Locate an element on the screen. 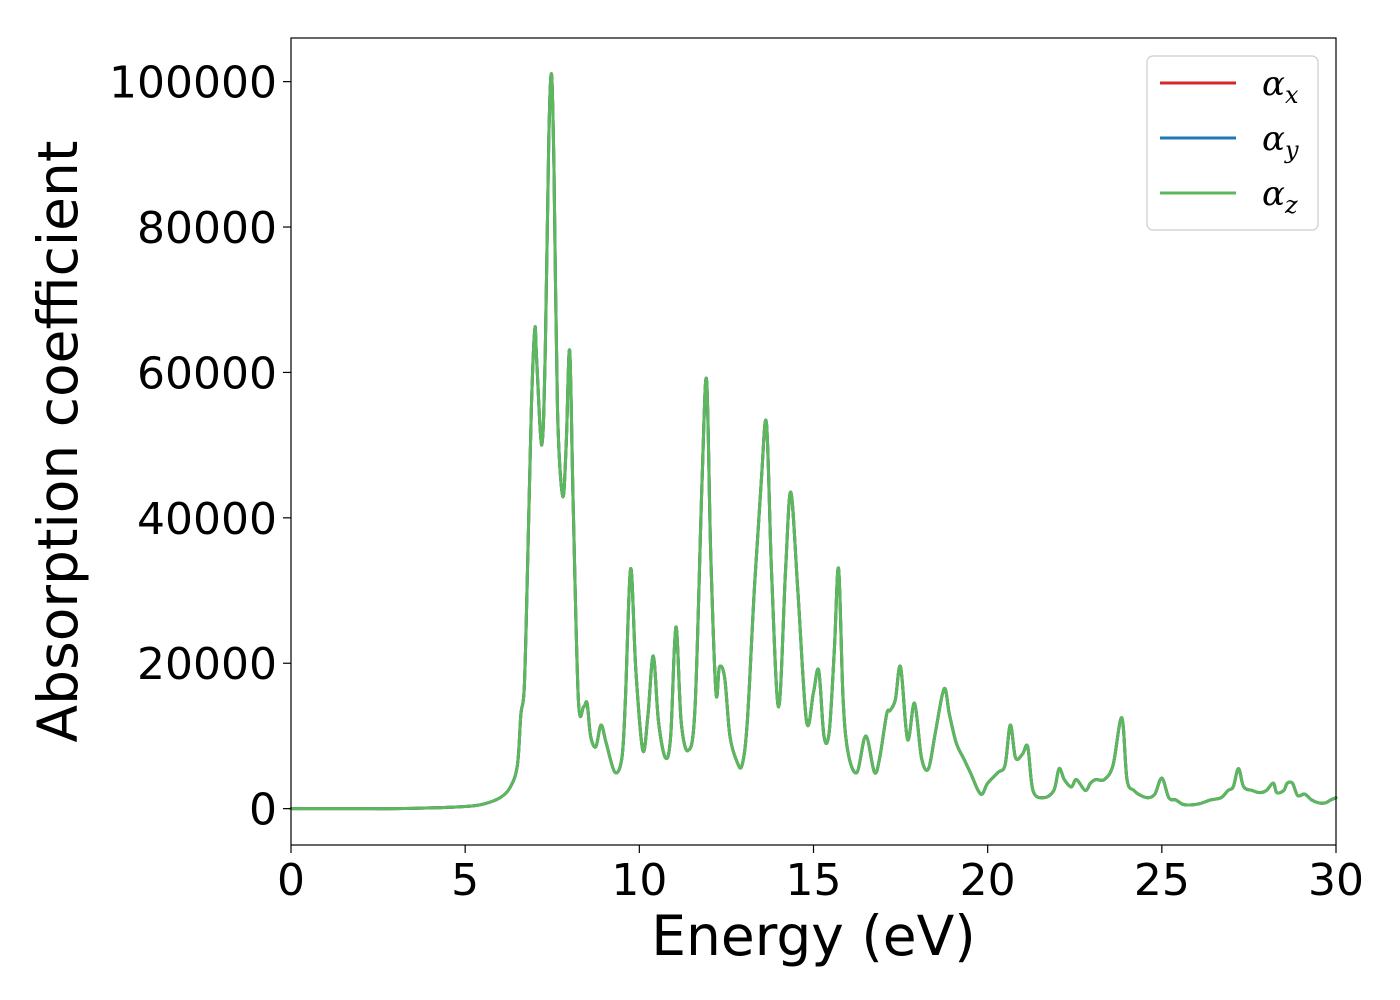  x-tick-label: 0 is located at coordinates (291, 880).